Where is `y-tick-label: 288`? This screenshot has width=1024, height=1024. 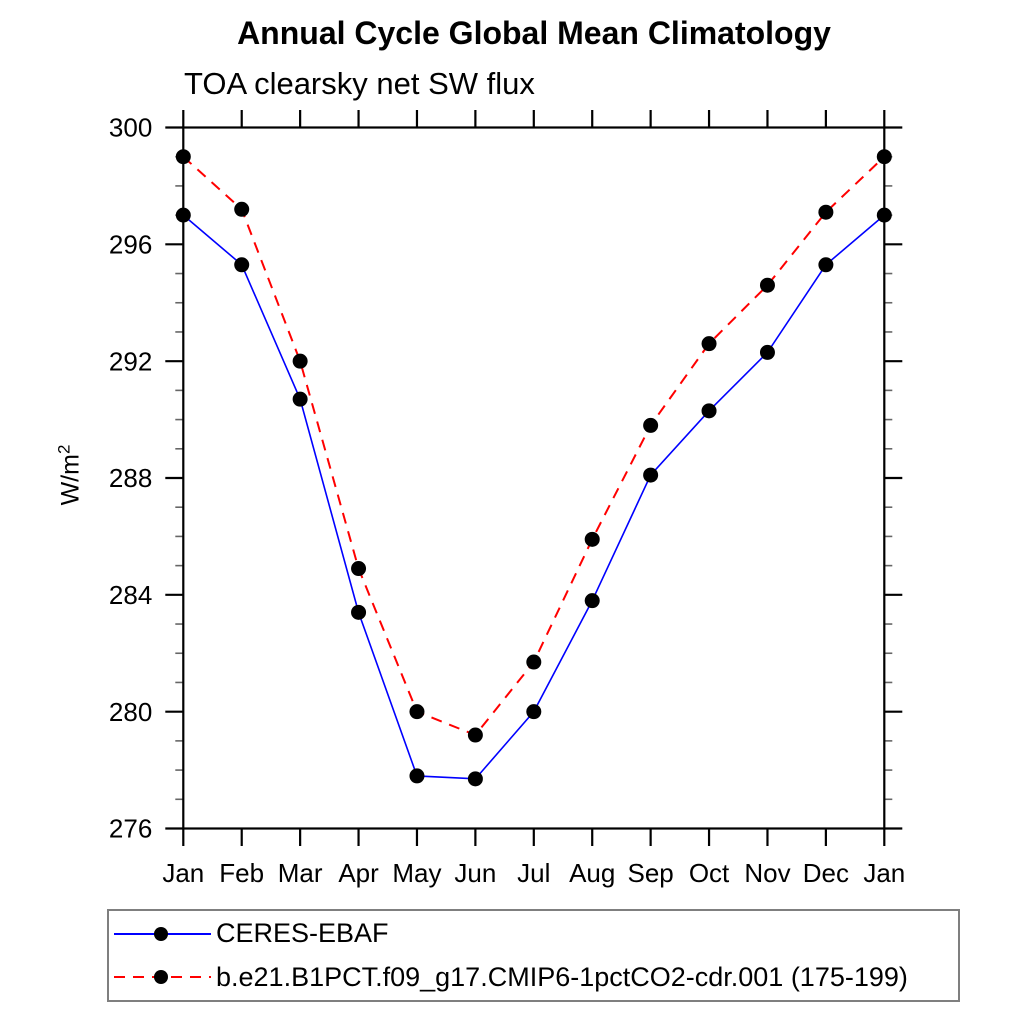 y-tick-label: 288 is located at coordinates (130, 478).